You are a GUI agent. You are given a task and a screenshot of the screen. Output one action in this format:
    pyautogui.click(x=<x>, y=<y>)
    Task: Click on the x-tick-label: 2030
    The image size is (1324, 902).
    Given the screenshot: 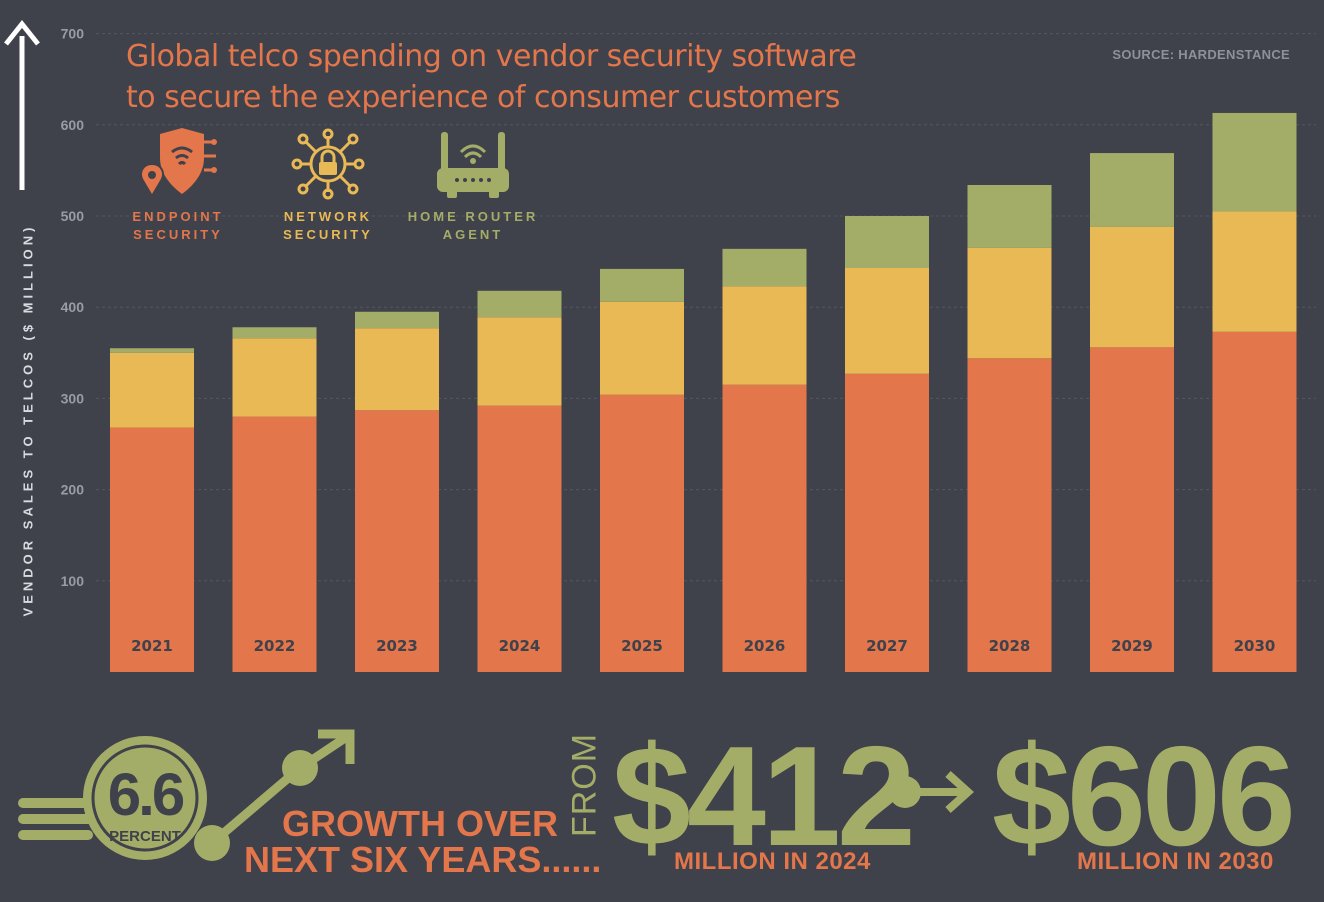 What is the action you would take?
    pyautogui.click(x=1255, y=646)
    